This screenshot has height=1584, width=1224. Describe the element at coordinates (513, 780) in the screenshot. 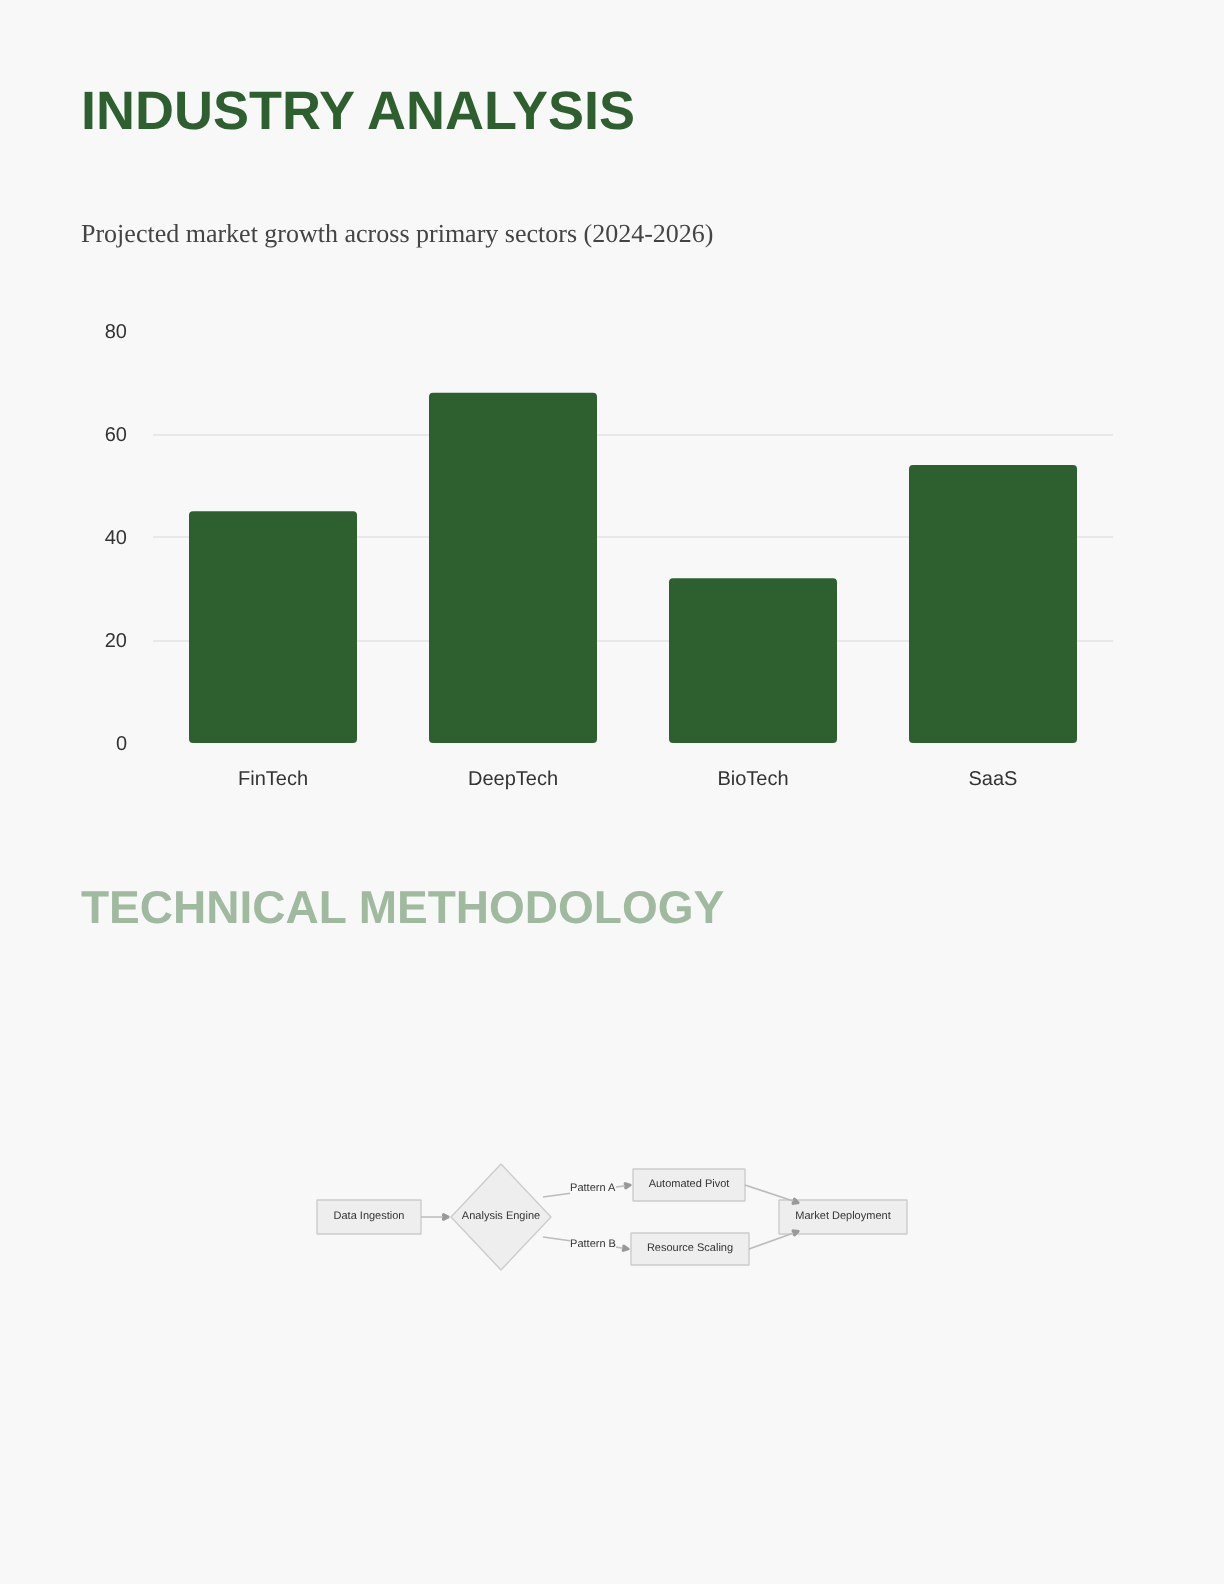

I see `x-tick-label: DeepTech` at that location.